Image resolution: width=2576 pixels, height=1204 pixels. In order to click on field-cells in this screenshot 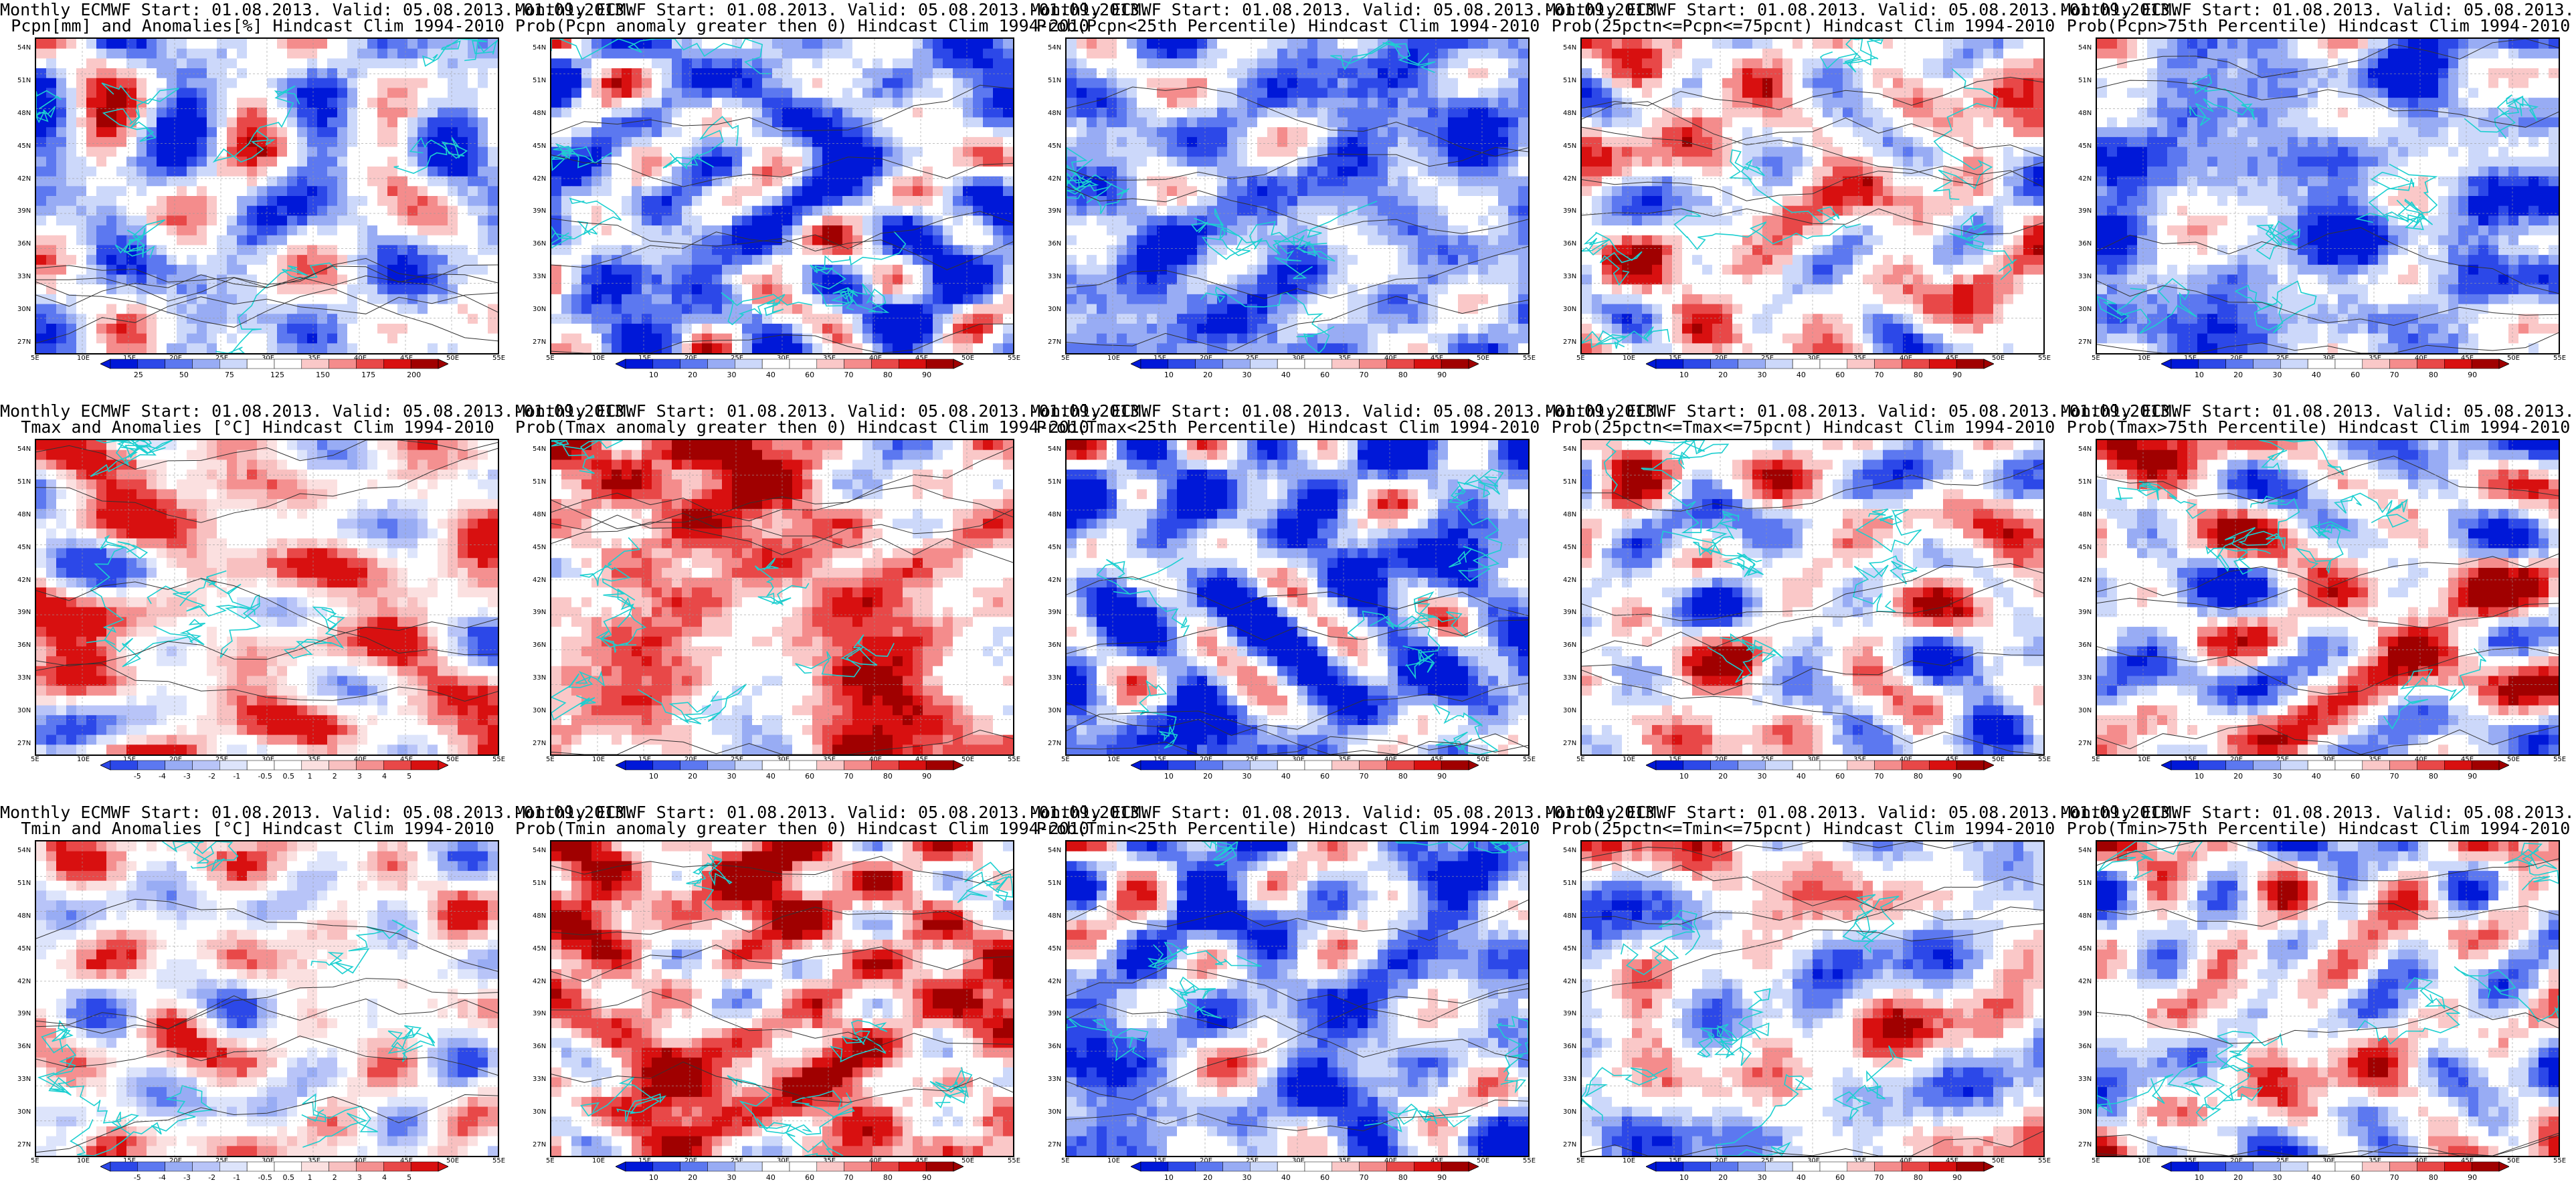, I will do `click(267, 998)`.